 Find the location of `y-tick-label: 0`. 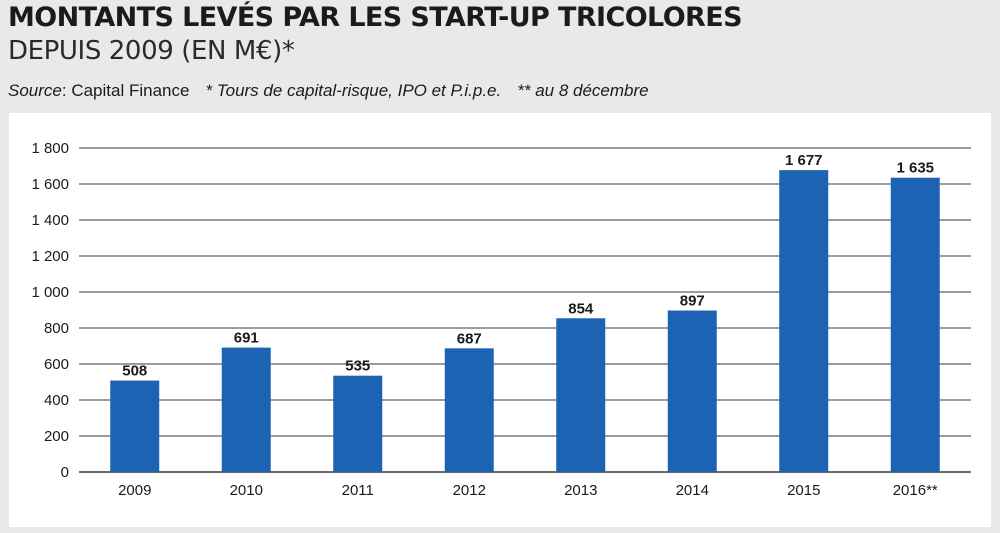

y-tick-label: 0 is located at coordinates (65, 472).